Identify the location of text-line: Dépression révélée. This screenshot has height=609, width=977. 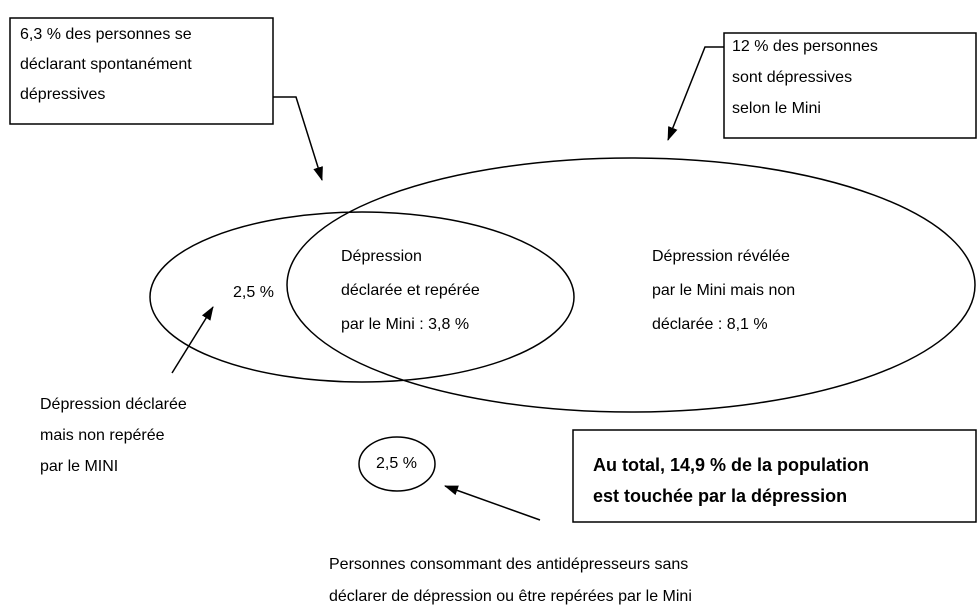
(721, 256).